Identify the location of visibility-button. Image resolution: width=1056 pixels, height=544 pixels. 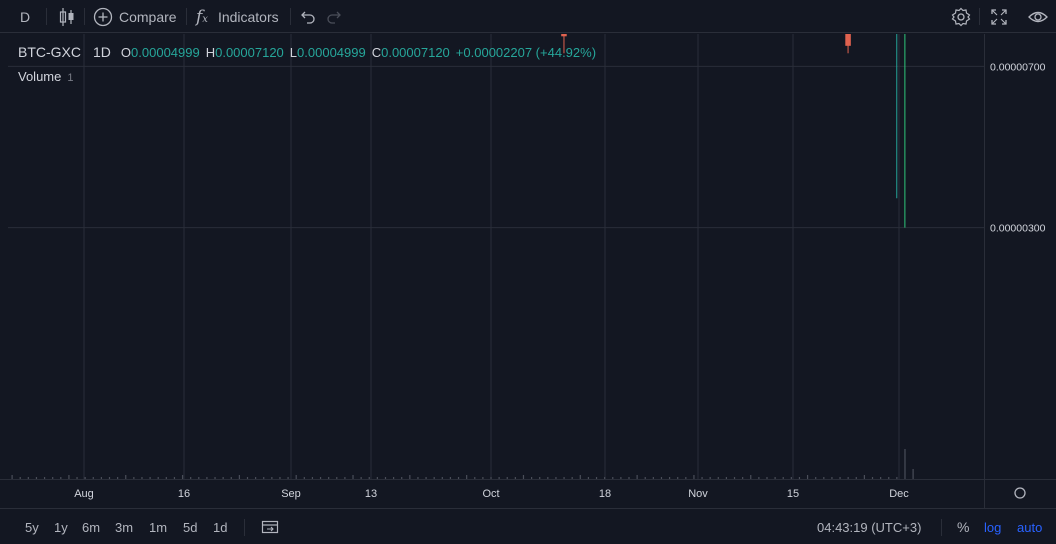
(1038, 16).